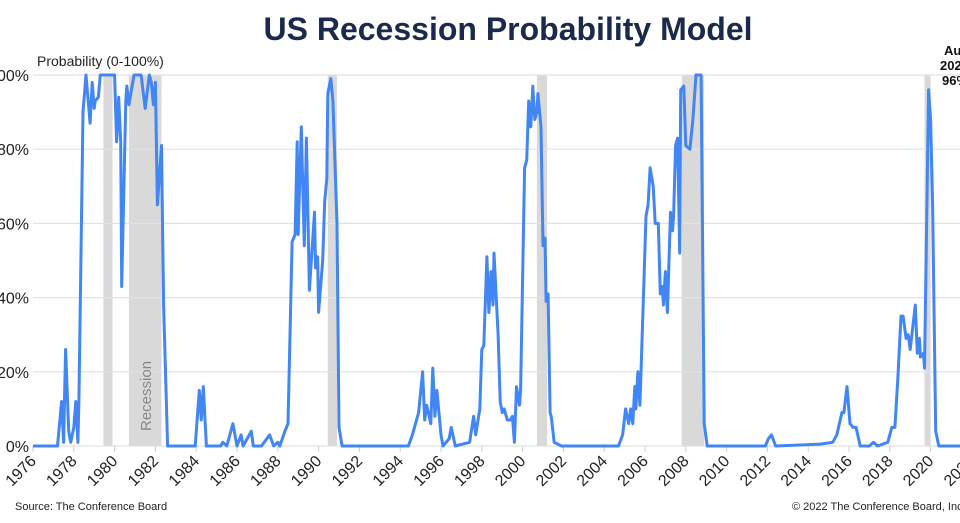 Image resolution: width=960 pixels, height=523 pixels. Describe the element at coordinates (633, 471) in the screenshot. I see `x-tick-label: 2006` at that location.